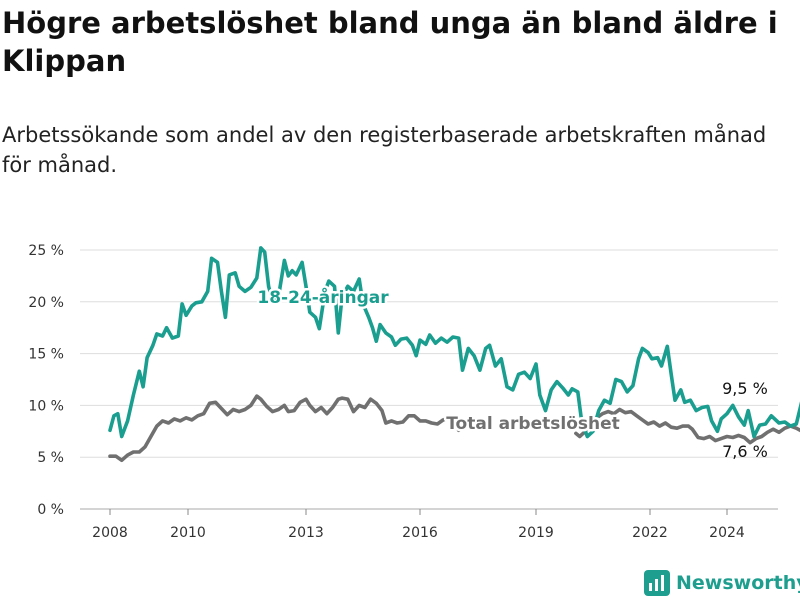 The width and height of the screenshot is (800, 600). I want to click on brand-name: Newsworthy, so click(738, 583).